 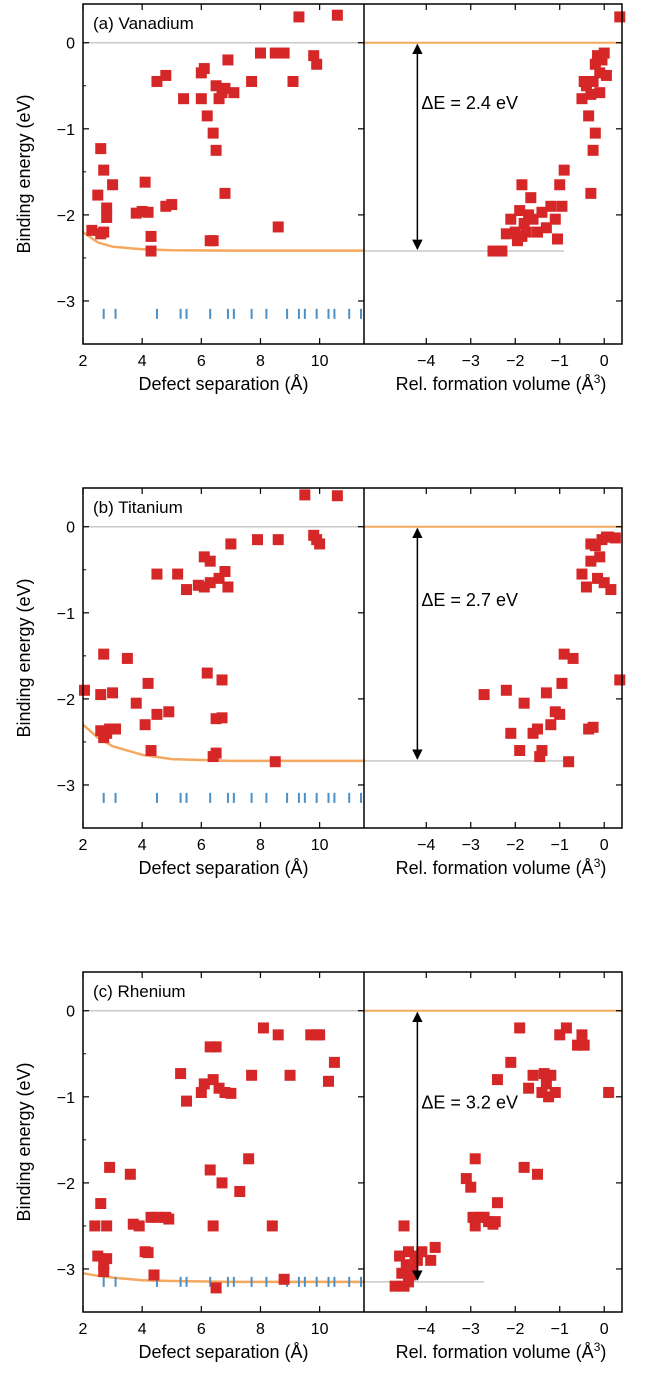 I want to click on fit-curve, so click(x=223, y=241).